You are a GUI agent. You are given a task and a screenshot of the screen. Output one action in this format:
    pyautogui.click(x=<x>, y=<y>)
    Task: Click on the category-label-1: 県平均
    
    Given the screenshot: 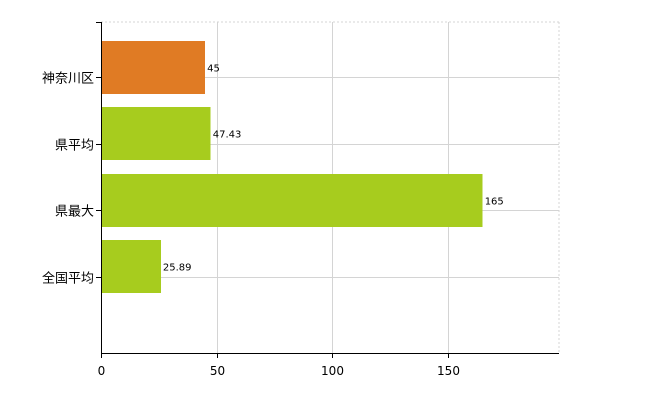 What is the action you would take?
    pyautogui.click(x=74, y=146)
    